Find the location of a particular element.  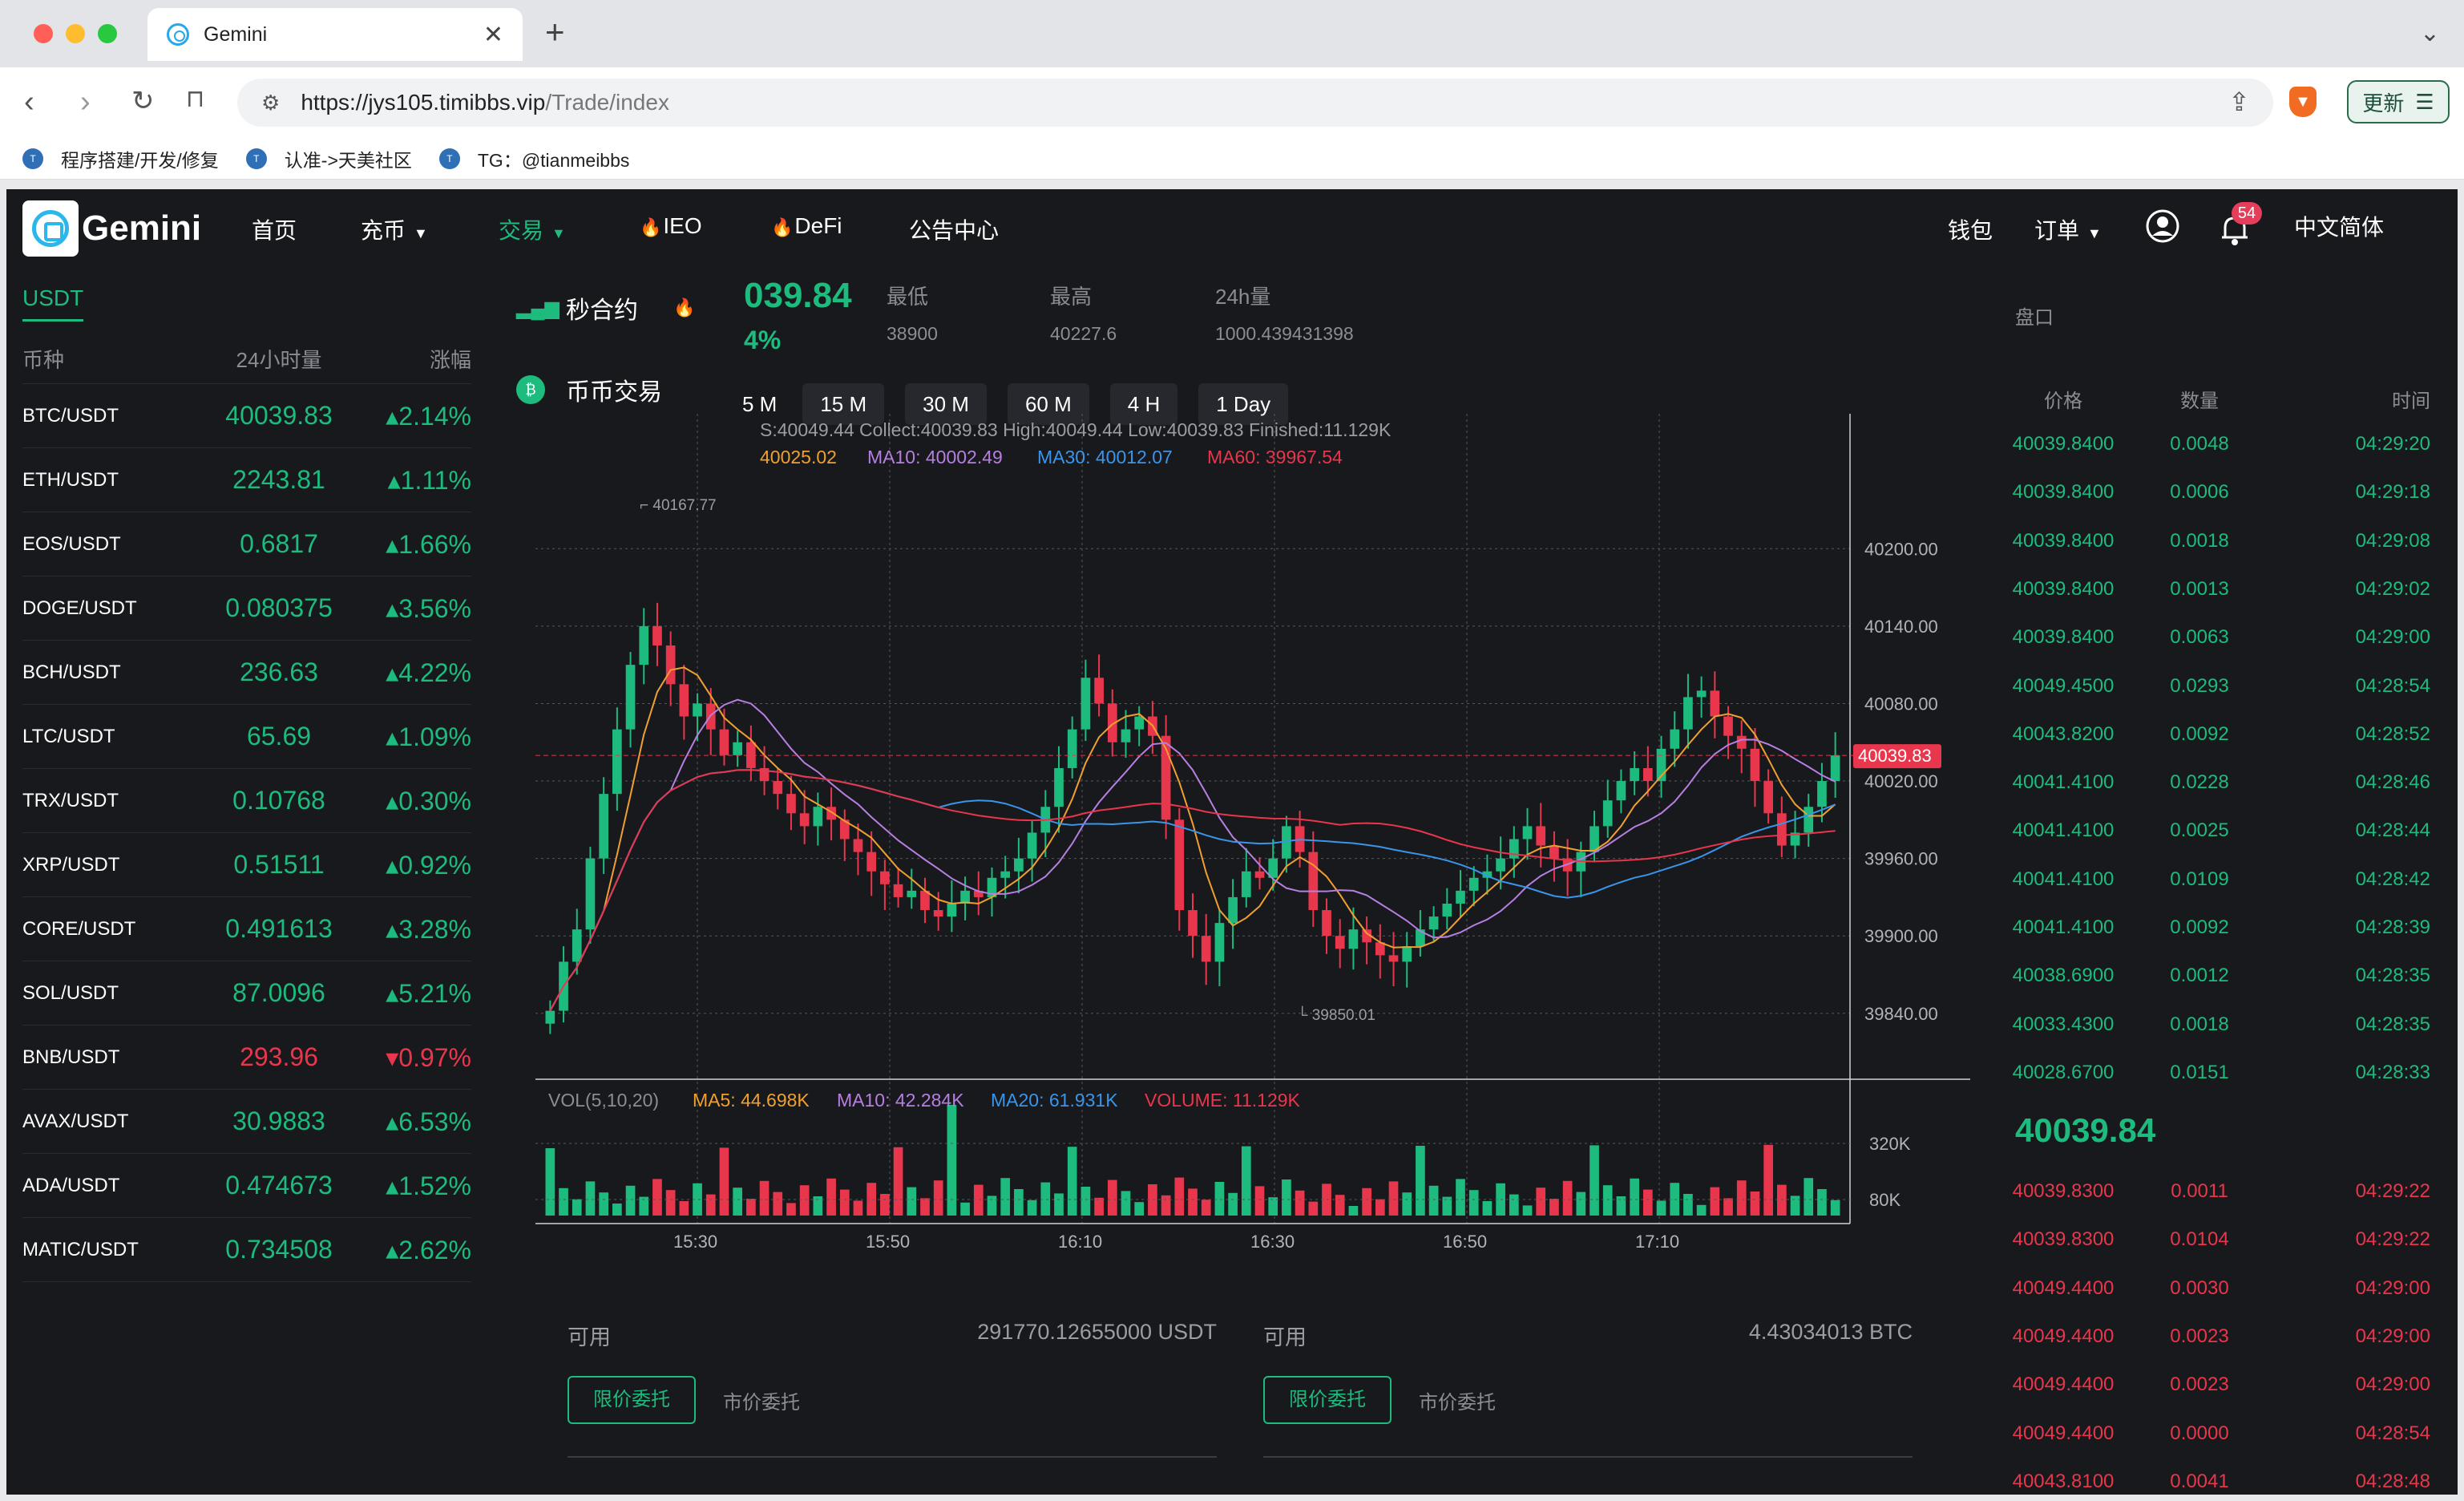

nav-item-1: 充币 ▼ is located at coordinates (395, 230).